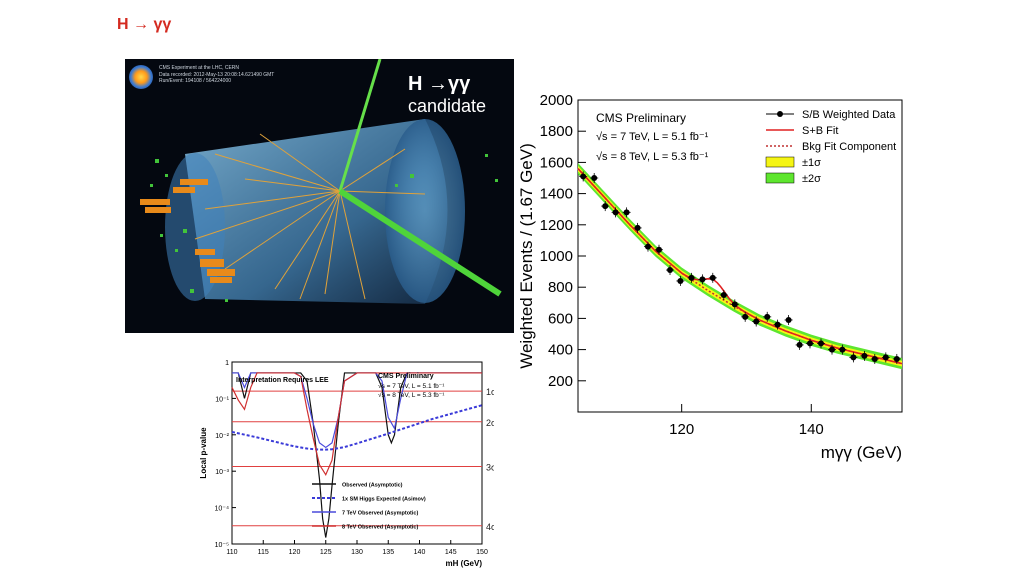 The image size is (1024, 577). Describe the element at coordinates (861, 452) in the screenshot. I see `x-axis-label: mγγ (GeV)` at that location.